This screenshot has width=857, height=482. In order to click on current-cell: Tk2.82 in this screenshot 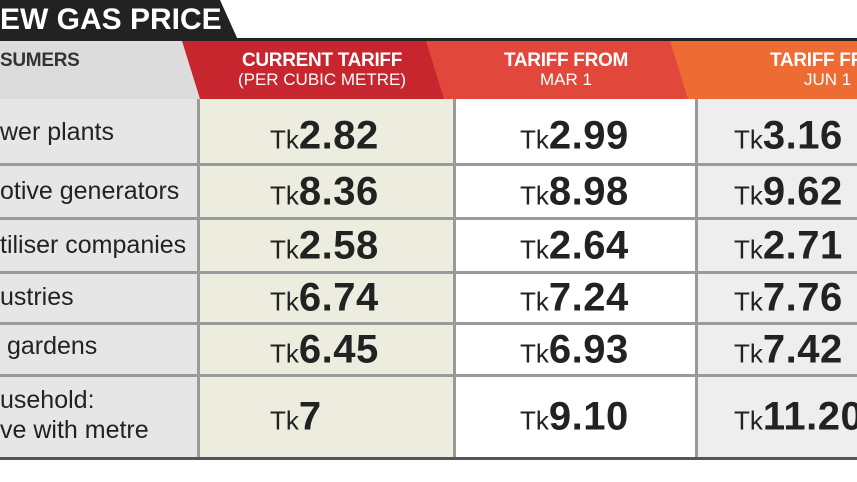, I will do `click(326, 131)`.